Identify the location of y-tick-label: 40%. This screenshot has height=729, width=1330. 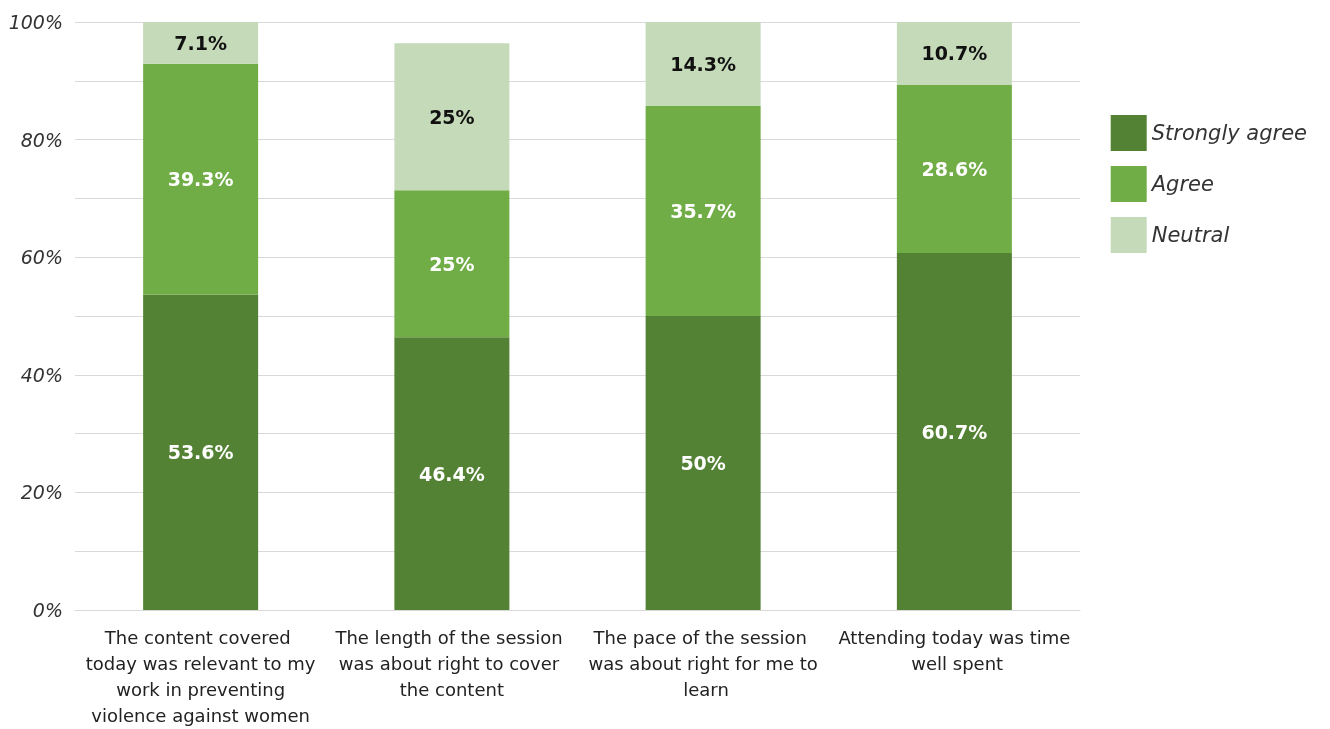
(41, 374).